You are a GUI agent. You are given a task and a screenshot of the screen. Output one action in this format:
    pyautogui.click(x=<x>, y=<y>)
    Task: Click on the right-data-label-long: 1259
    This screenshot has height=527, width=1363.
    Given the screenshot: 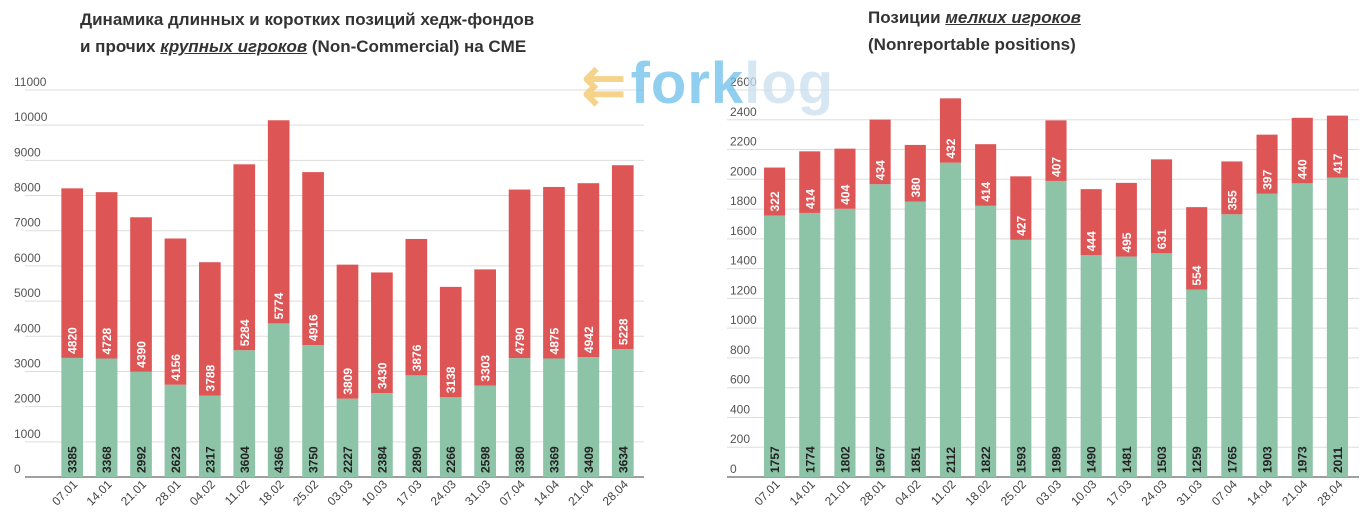 What is the action you would take?
    pyautogui.click(x=1197, y=459)
    